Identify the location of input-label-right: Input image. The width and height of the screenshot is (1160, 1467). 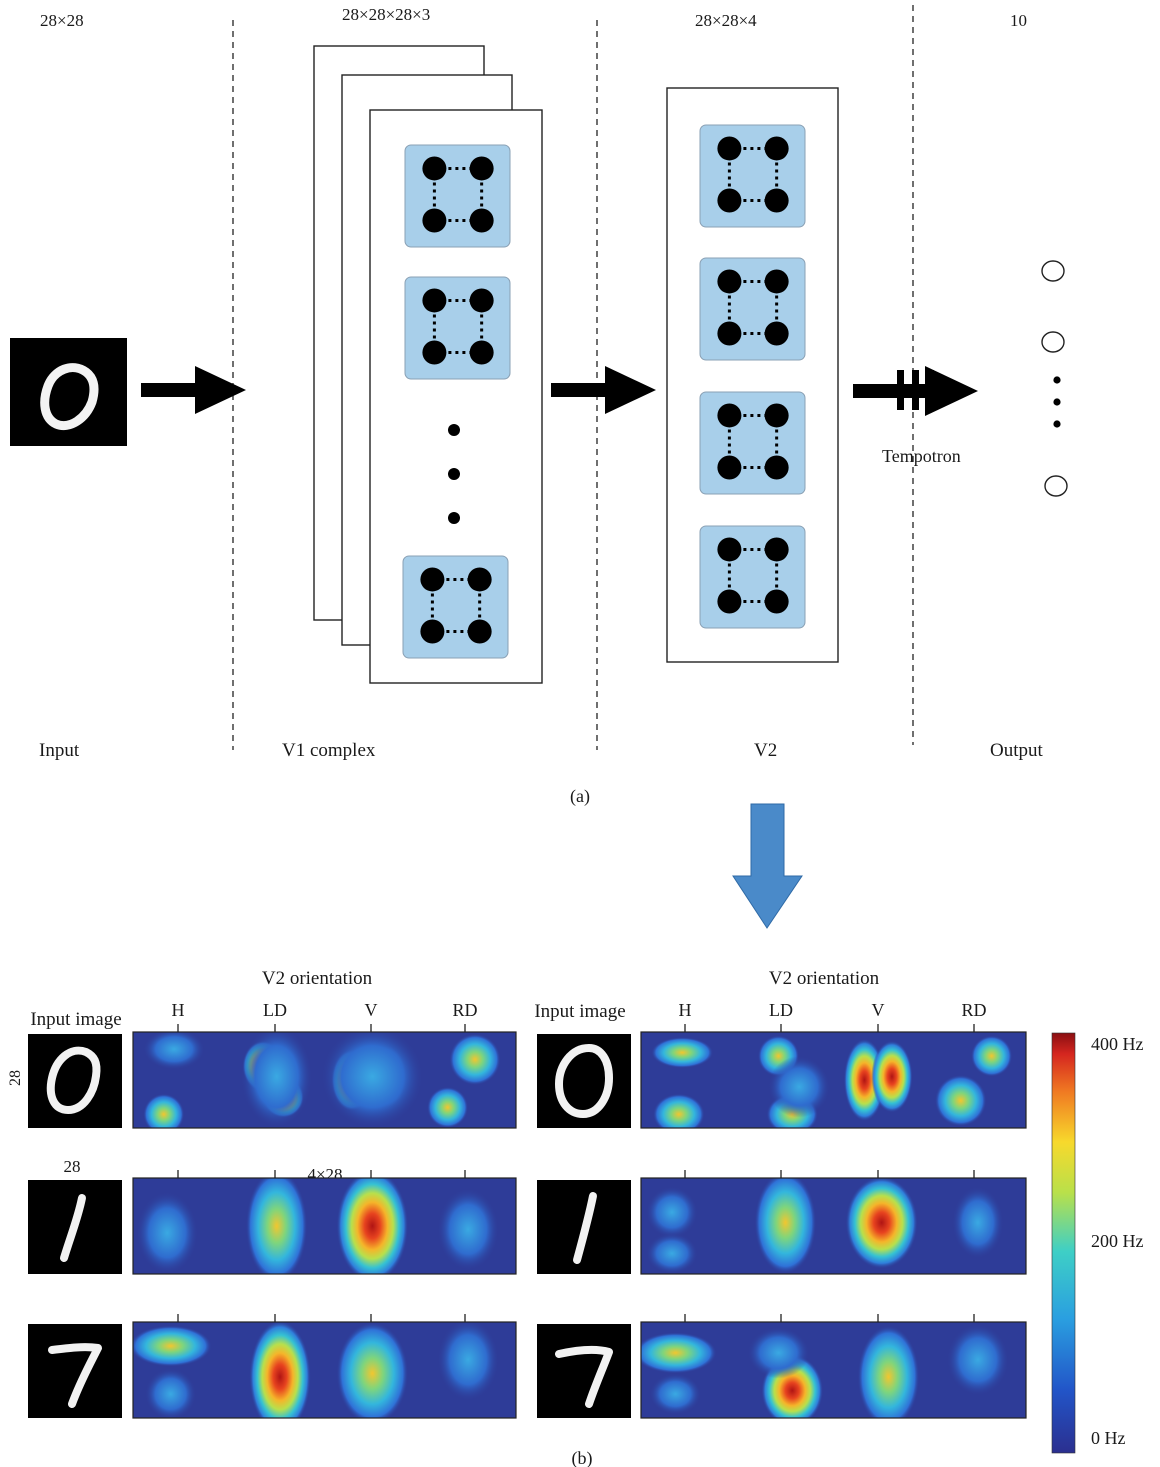
(579, 1011).